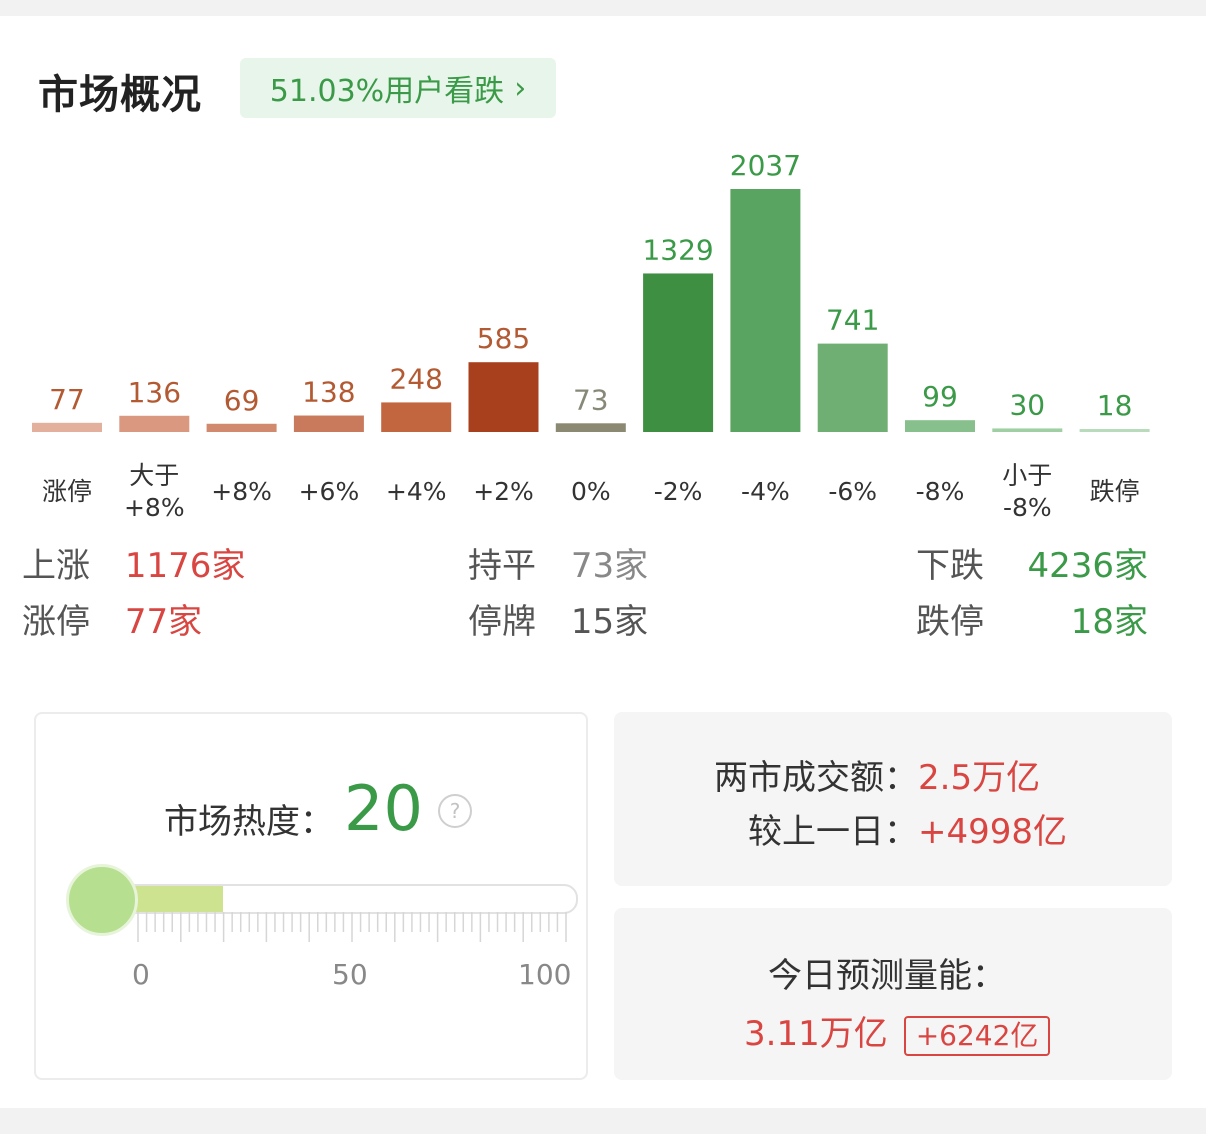 The image size is (1206, 1134). Describe the element at coordinates (328, 392) in the screenshot. I see `bar-value-label: 138` at that location.